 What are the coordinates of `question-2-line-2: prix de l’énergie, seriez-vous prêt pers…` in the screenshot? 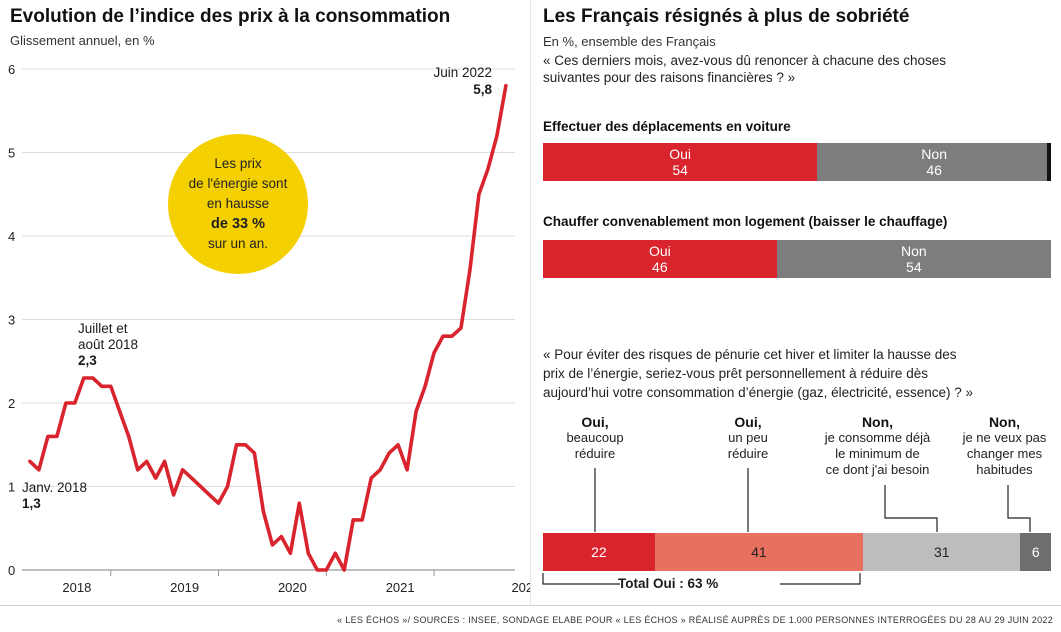 It's located at (735, 373).